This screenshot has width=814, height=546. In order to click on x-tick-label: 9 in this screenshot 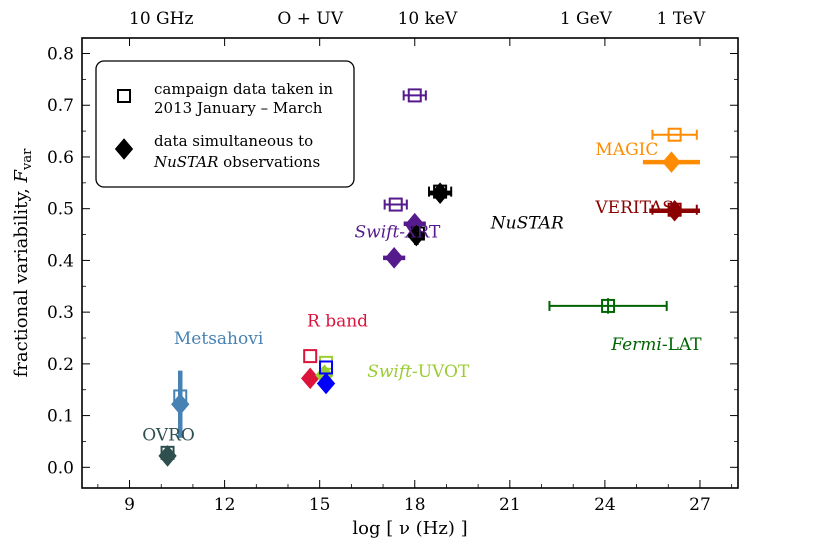, I will do `click(129, 505)`.